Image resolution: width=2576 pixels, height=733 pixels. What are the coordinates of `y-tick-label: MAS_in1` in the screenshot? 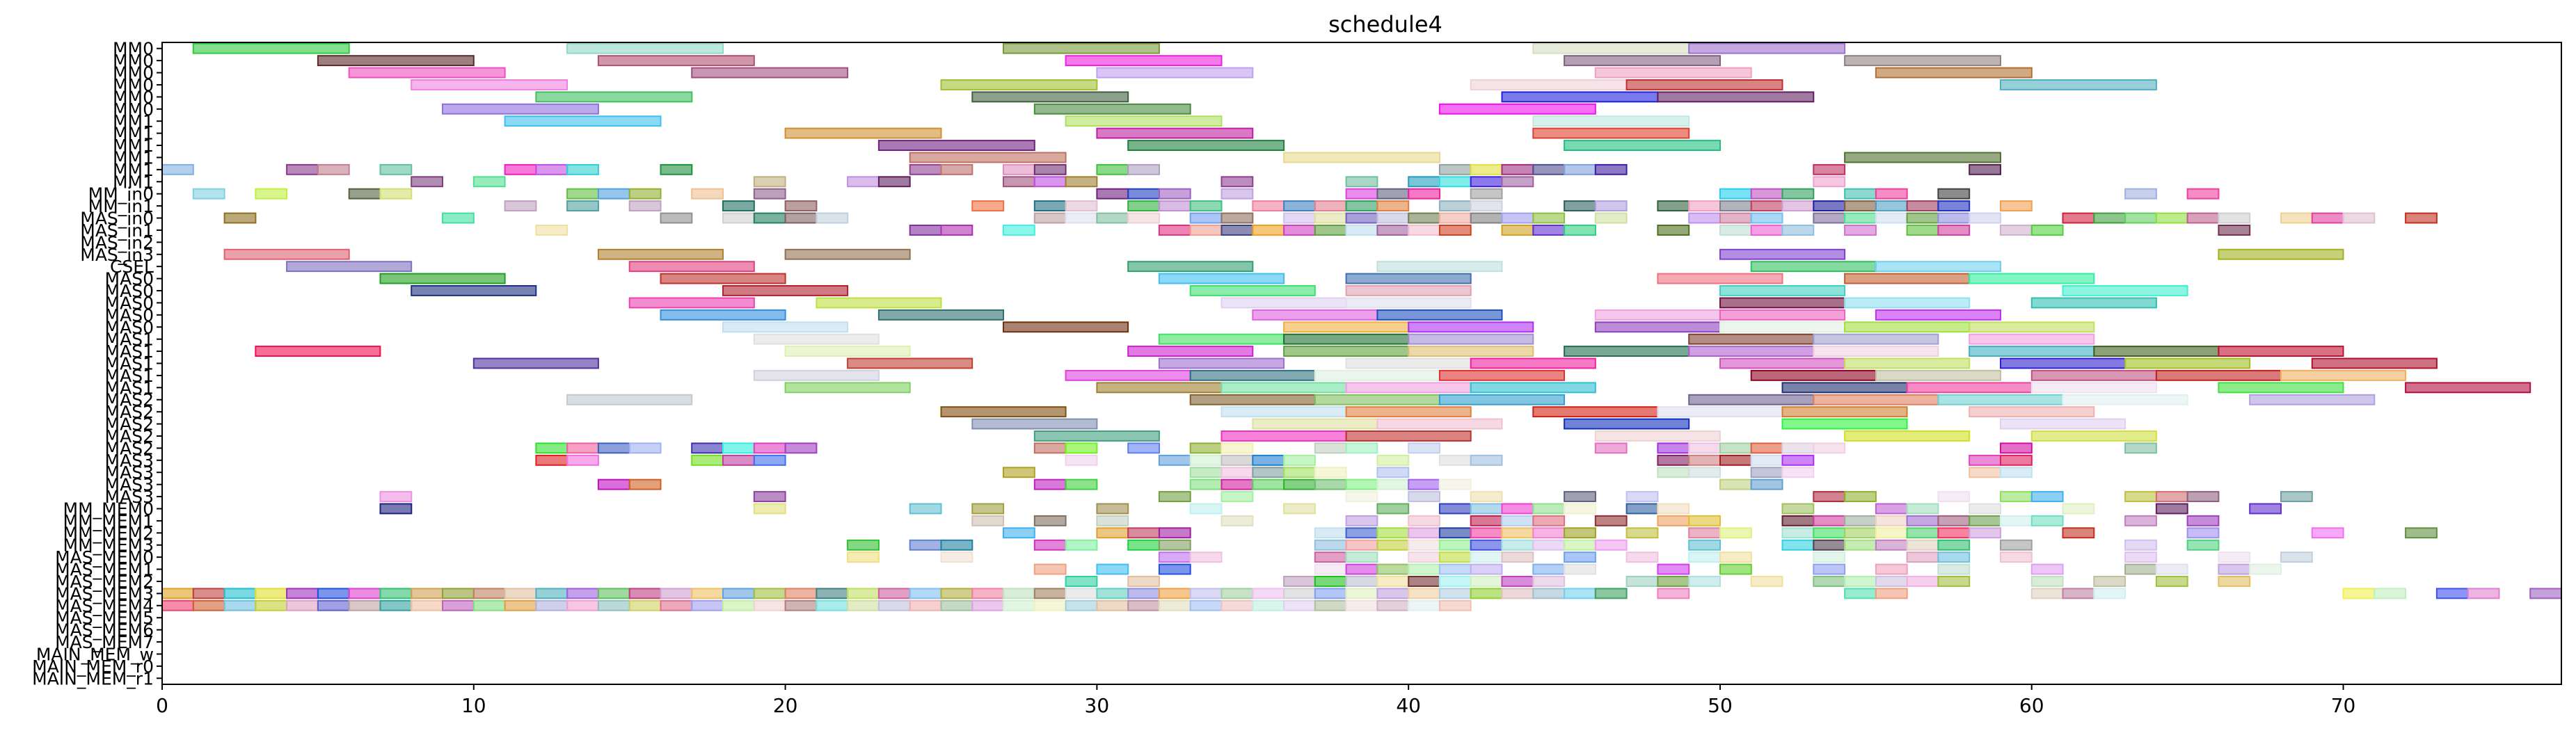 It's located at (117, 230).